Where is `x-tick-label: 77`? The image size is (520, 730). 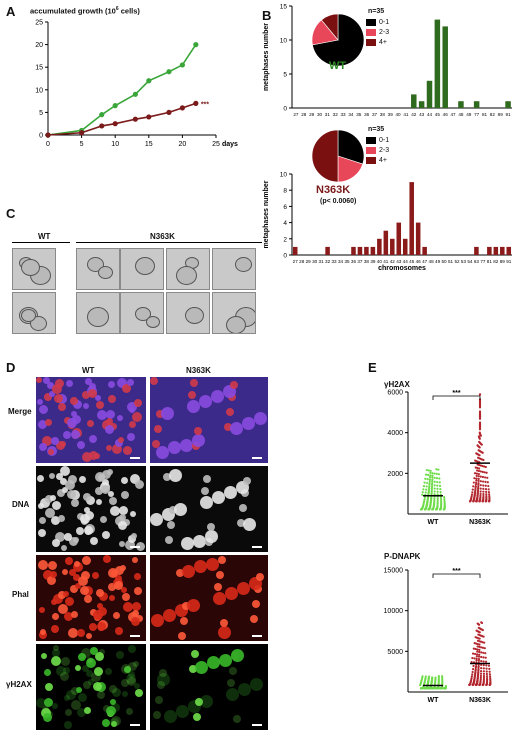 x-tick-label: 77 is located at coordinates (483, 261).